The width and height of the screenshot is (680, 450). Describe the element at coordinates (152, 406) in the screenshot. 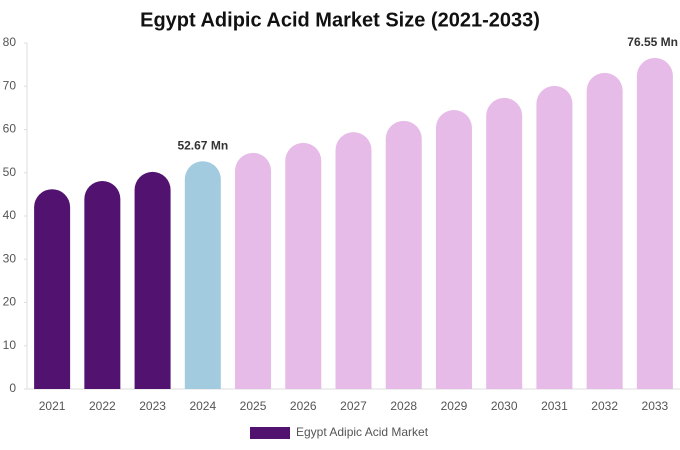

I see `x-tick-label: 2023` at that location.